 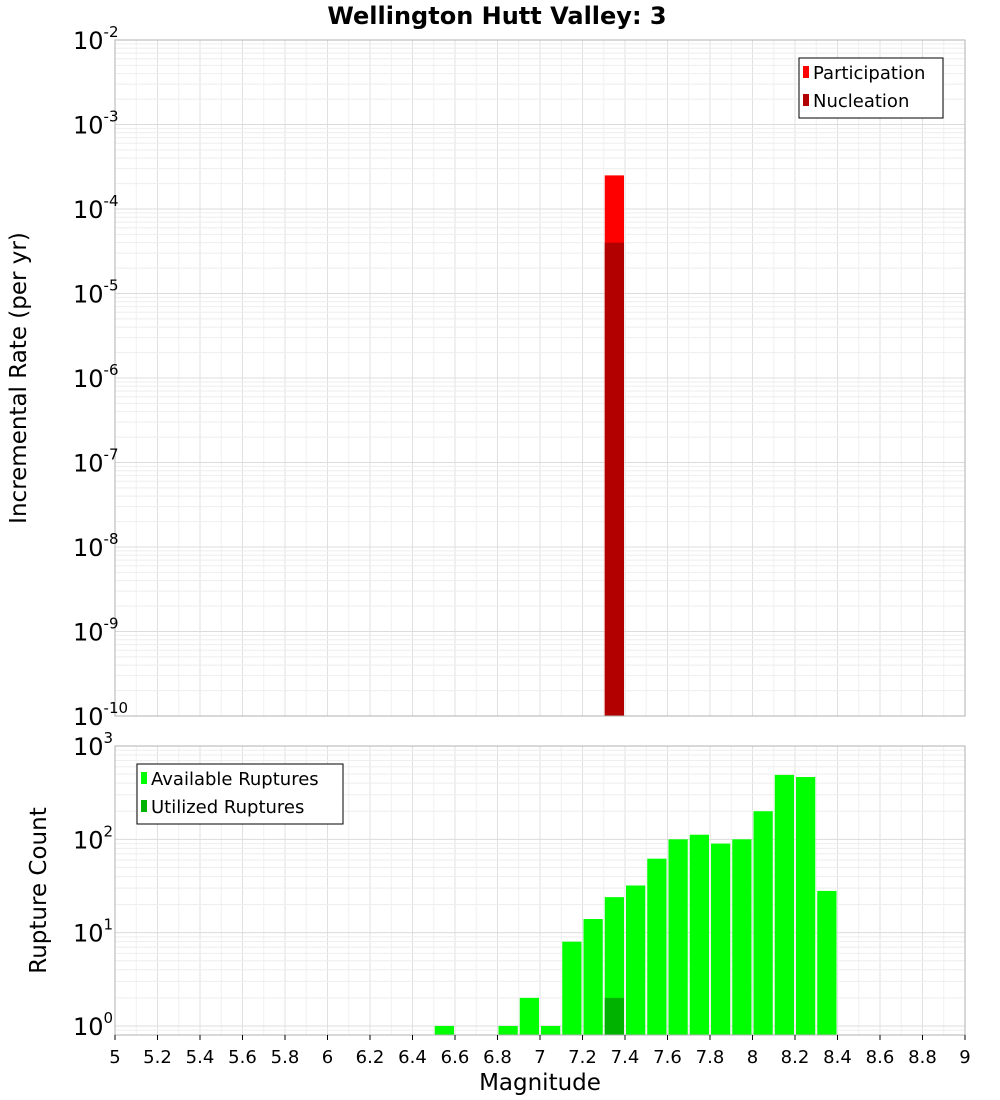 I want to click on top-legend-box, so click(x=871, y=88).